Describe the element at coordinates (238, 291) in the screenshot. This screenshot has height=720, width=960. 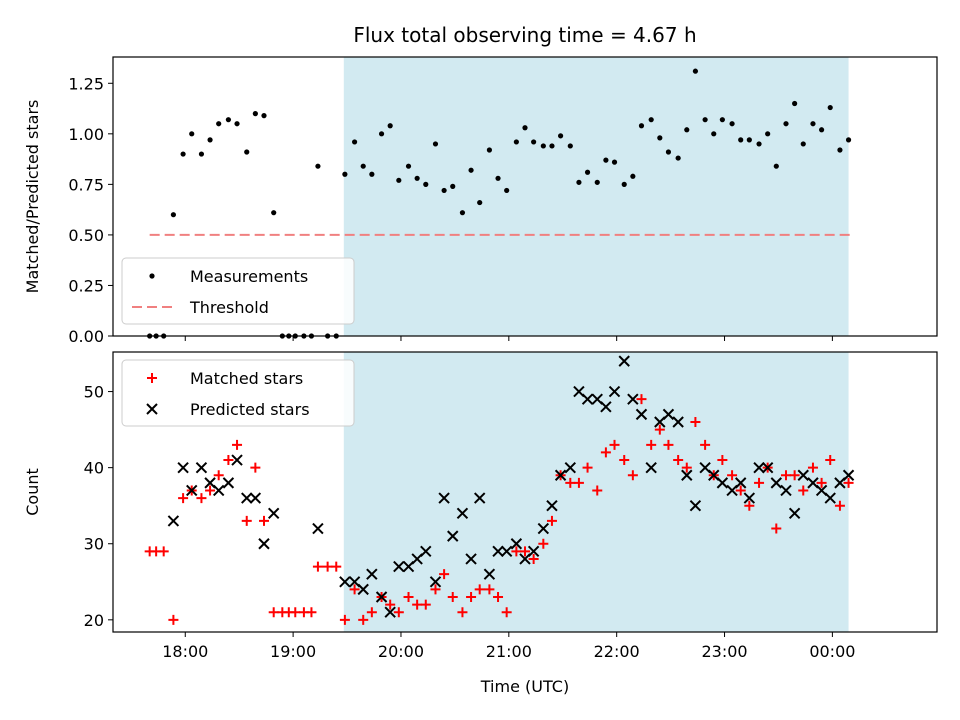
I see `ratio-legend: Measurements Threshold` at that location.